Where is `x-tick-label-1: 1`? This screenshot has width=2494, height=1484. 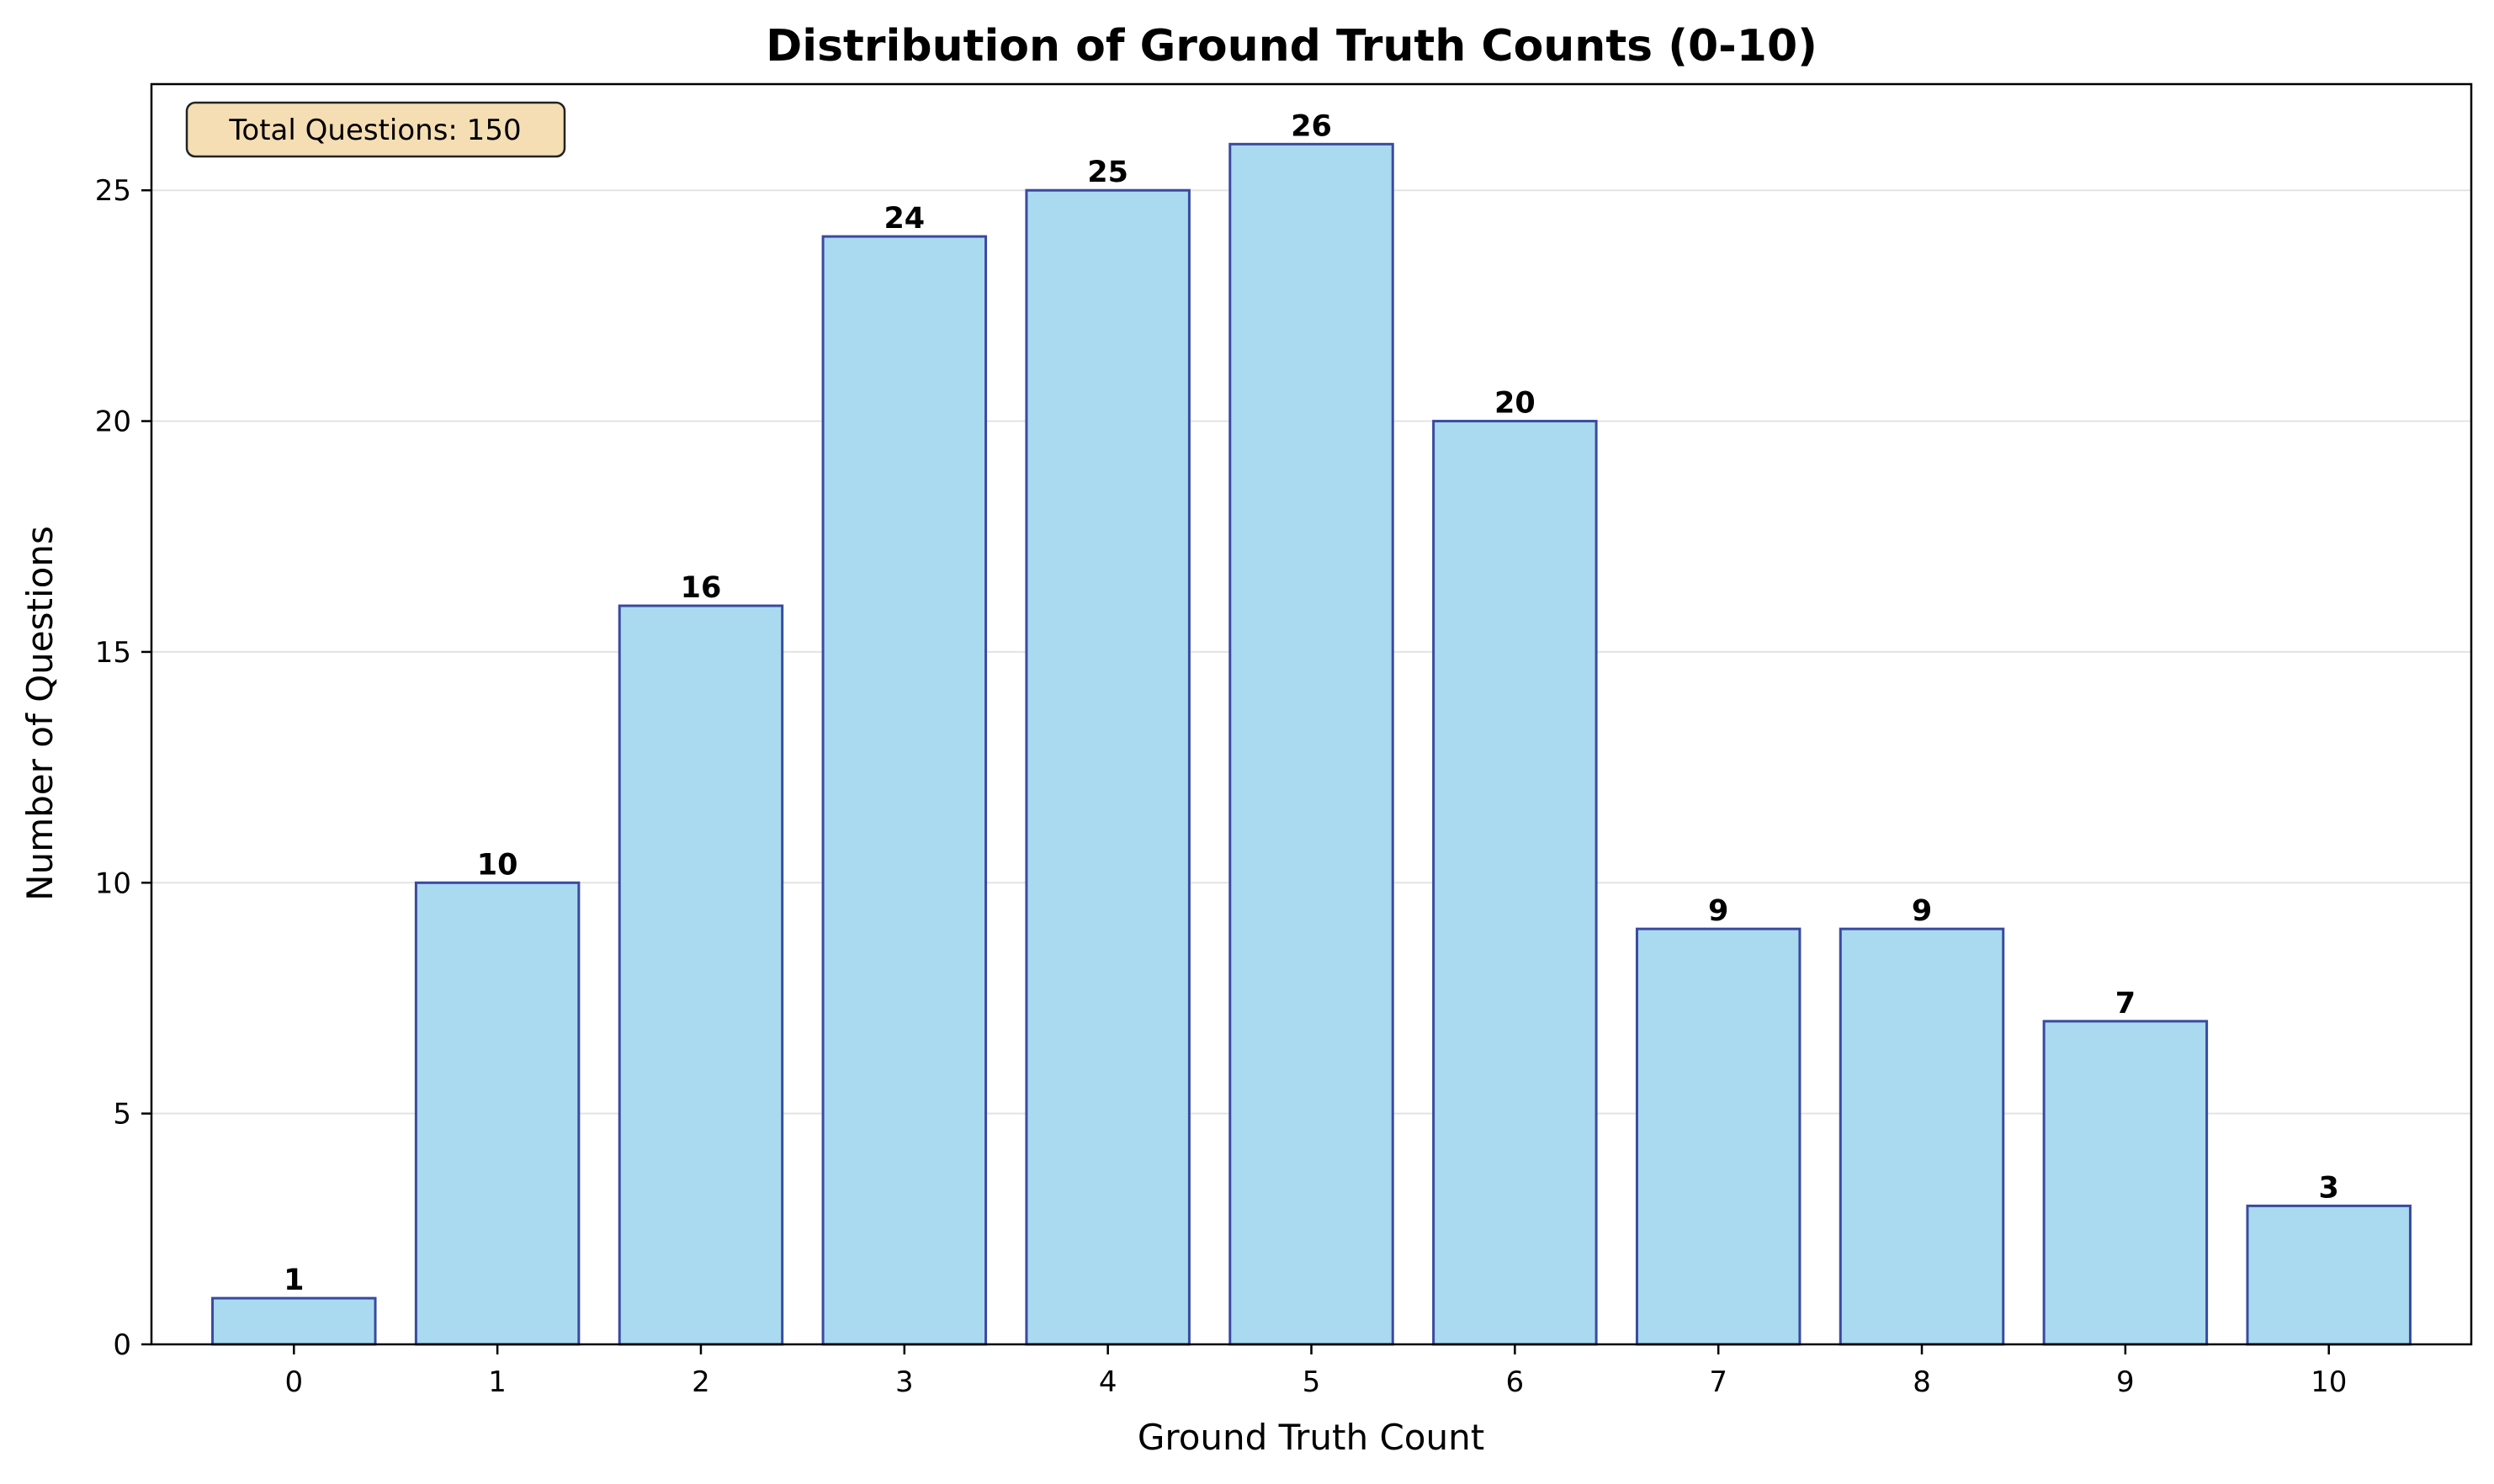
x-tick-label-1: 1 is located at coordinates (498, 1382).